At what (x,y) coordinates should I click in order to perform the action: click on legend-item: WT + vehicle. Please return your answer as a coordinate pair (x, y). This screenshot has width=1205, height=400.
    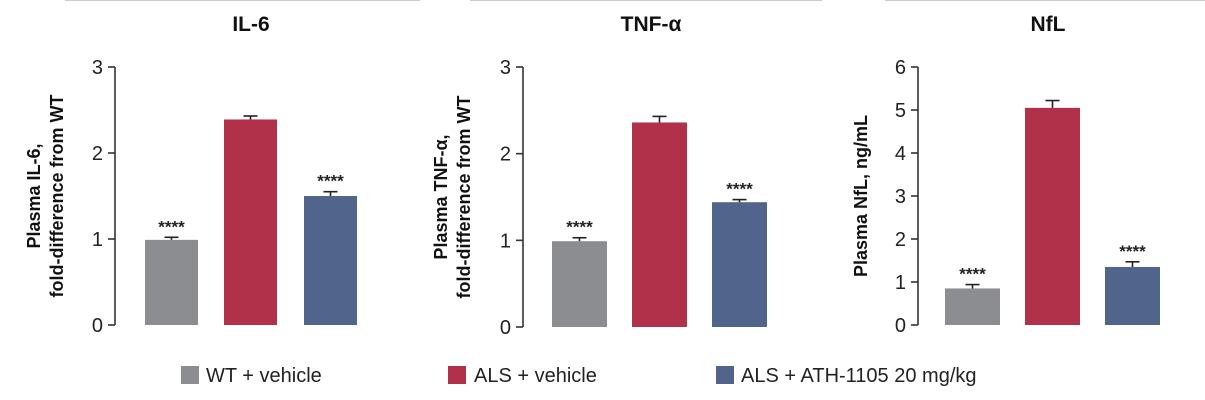
    Looking at the image, I should click on (251, 376).